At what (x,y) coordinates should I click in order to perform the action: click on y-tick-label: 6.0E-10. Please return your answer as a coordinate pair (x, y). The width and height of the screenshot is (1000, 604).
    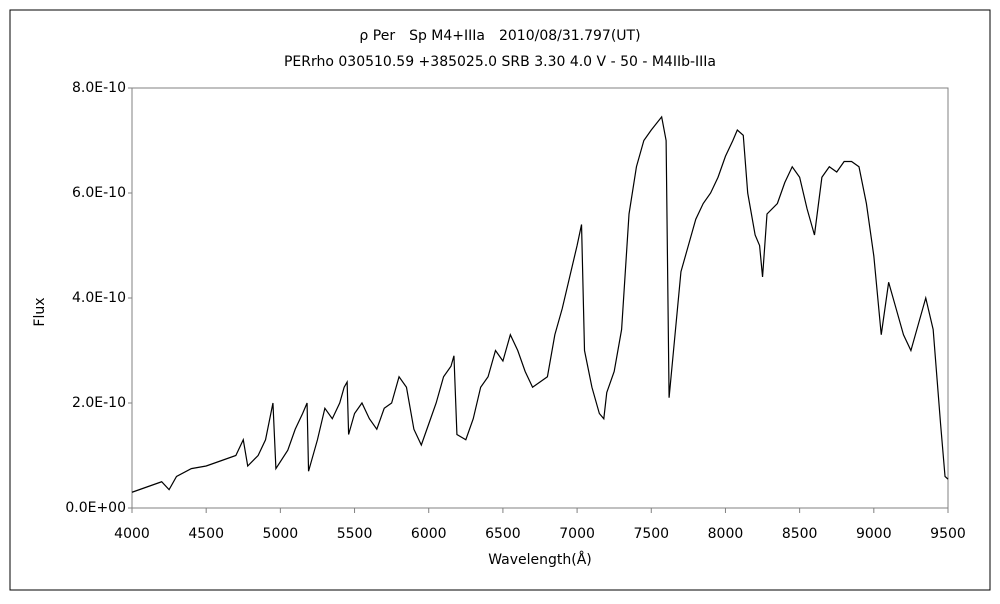
    Looking at the image, I should click on (99, 193).